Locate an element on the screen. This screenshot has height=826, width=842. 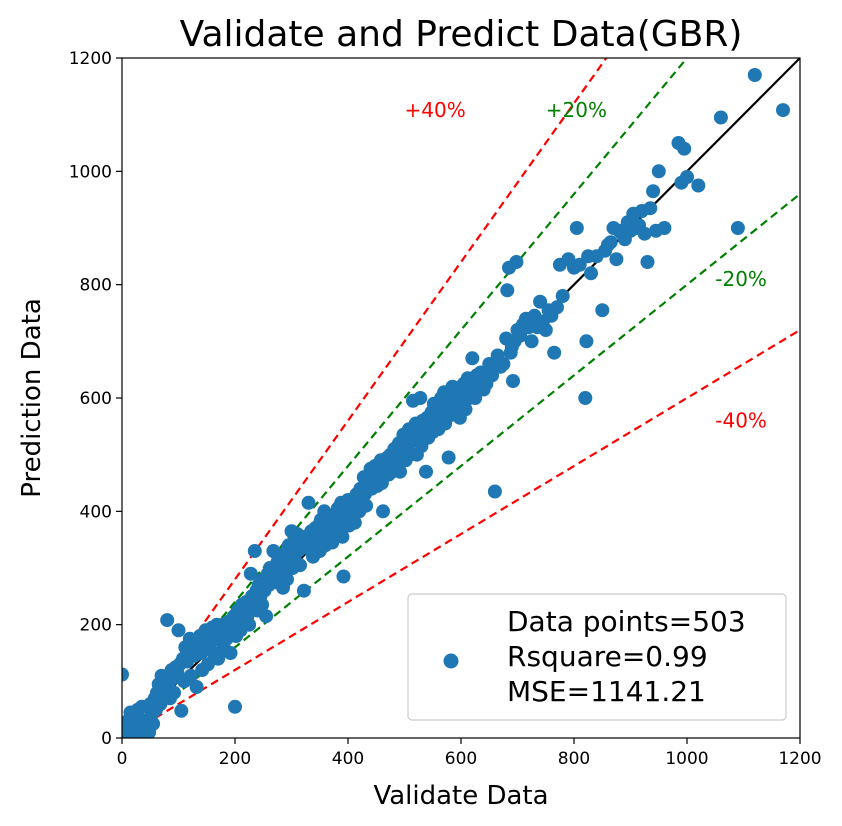
legend: Data points=503 Rsquare=0.99 MSE=1141.21 is located at coordinates (597, 657).